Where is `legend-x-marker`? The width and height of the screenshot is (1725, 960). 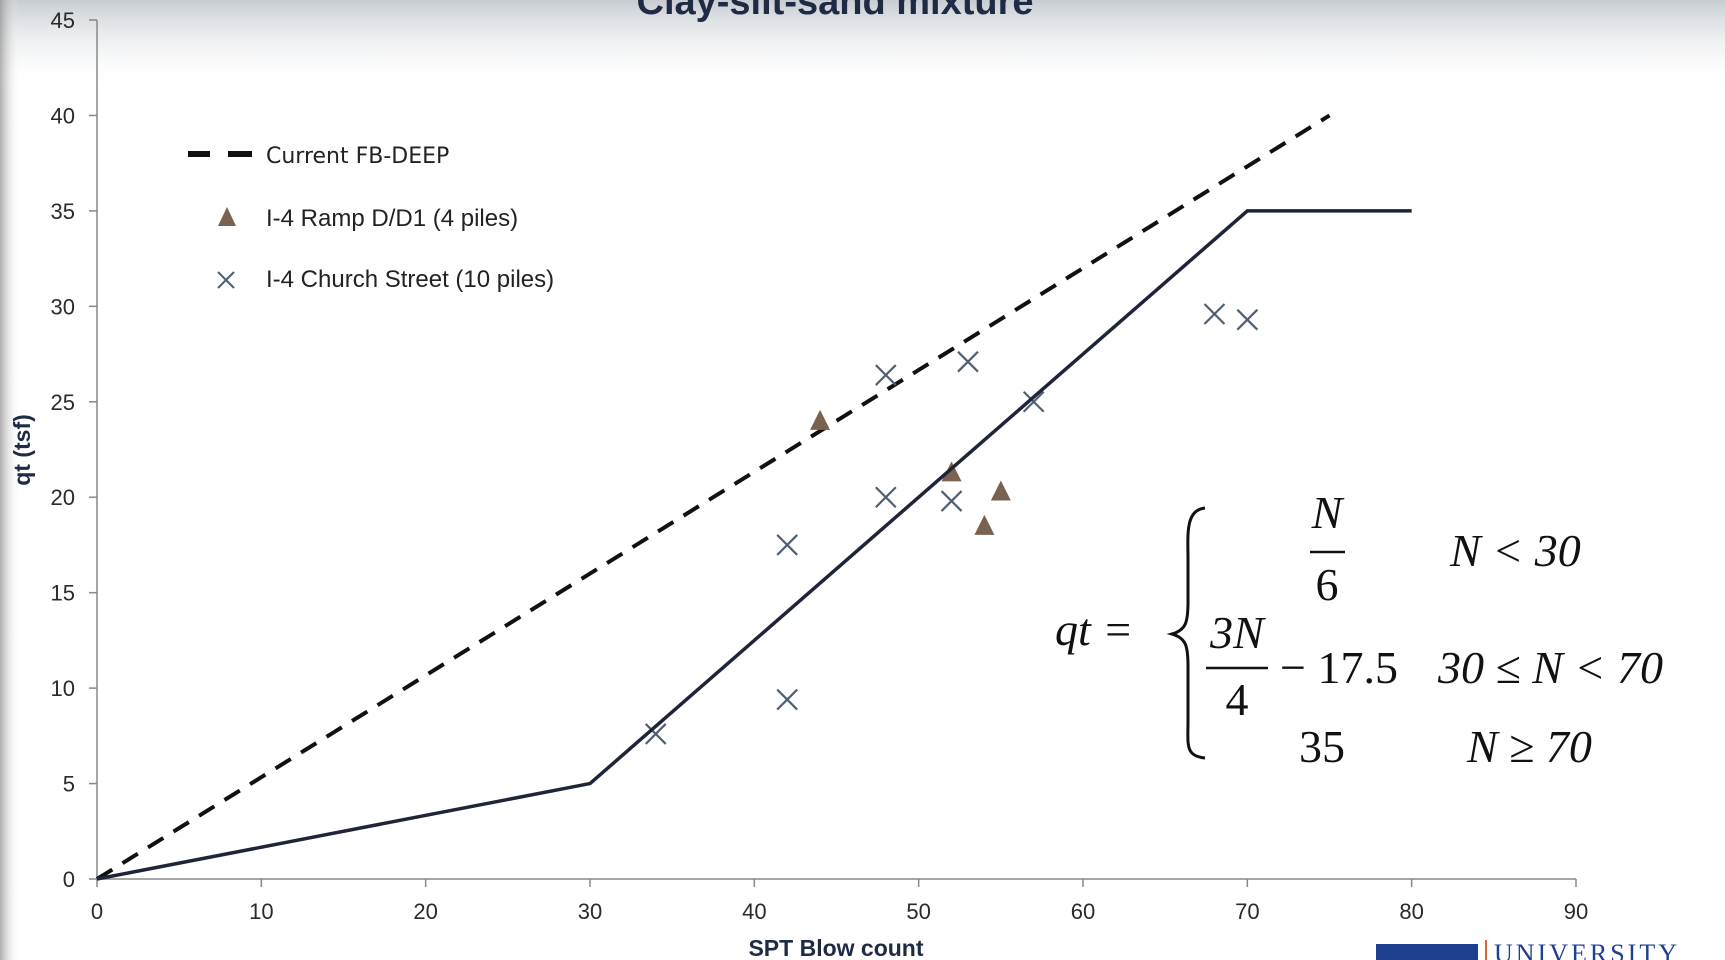
legend-x-marker is located at coordinates (226, 280).